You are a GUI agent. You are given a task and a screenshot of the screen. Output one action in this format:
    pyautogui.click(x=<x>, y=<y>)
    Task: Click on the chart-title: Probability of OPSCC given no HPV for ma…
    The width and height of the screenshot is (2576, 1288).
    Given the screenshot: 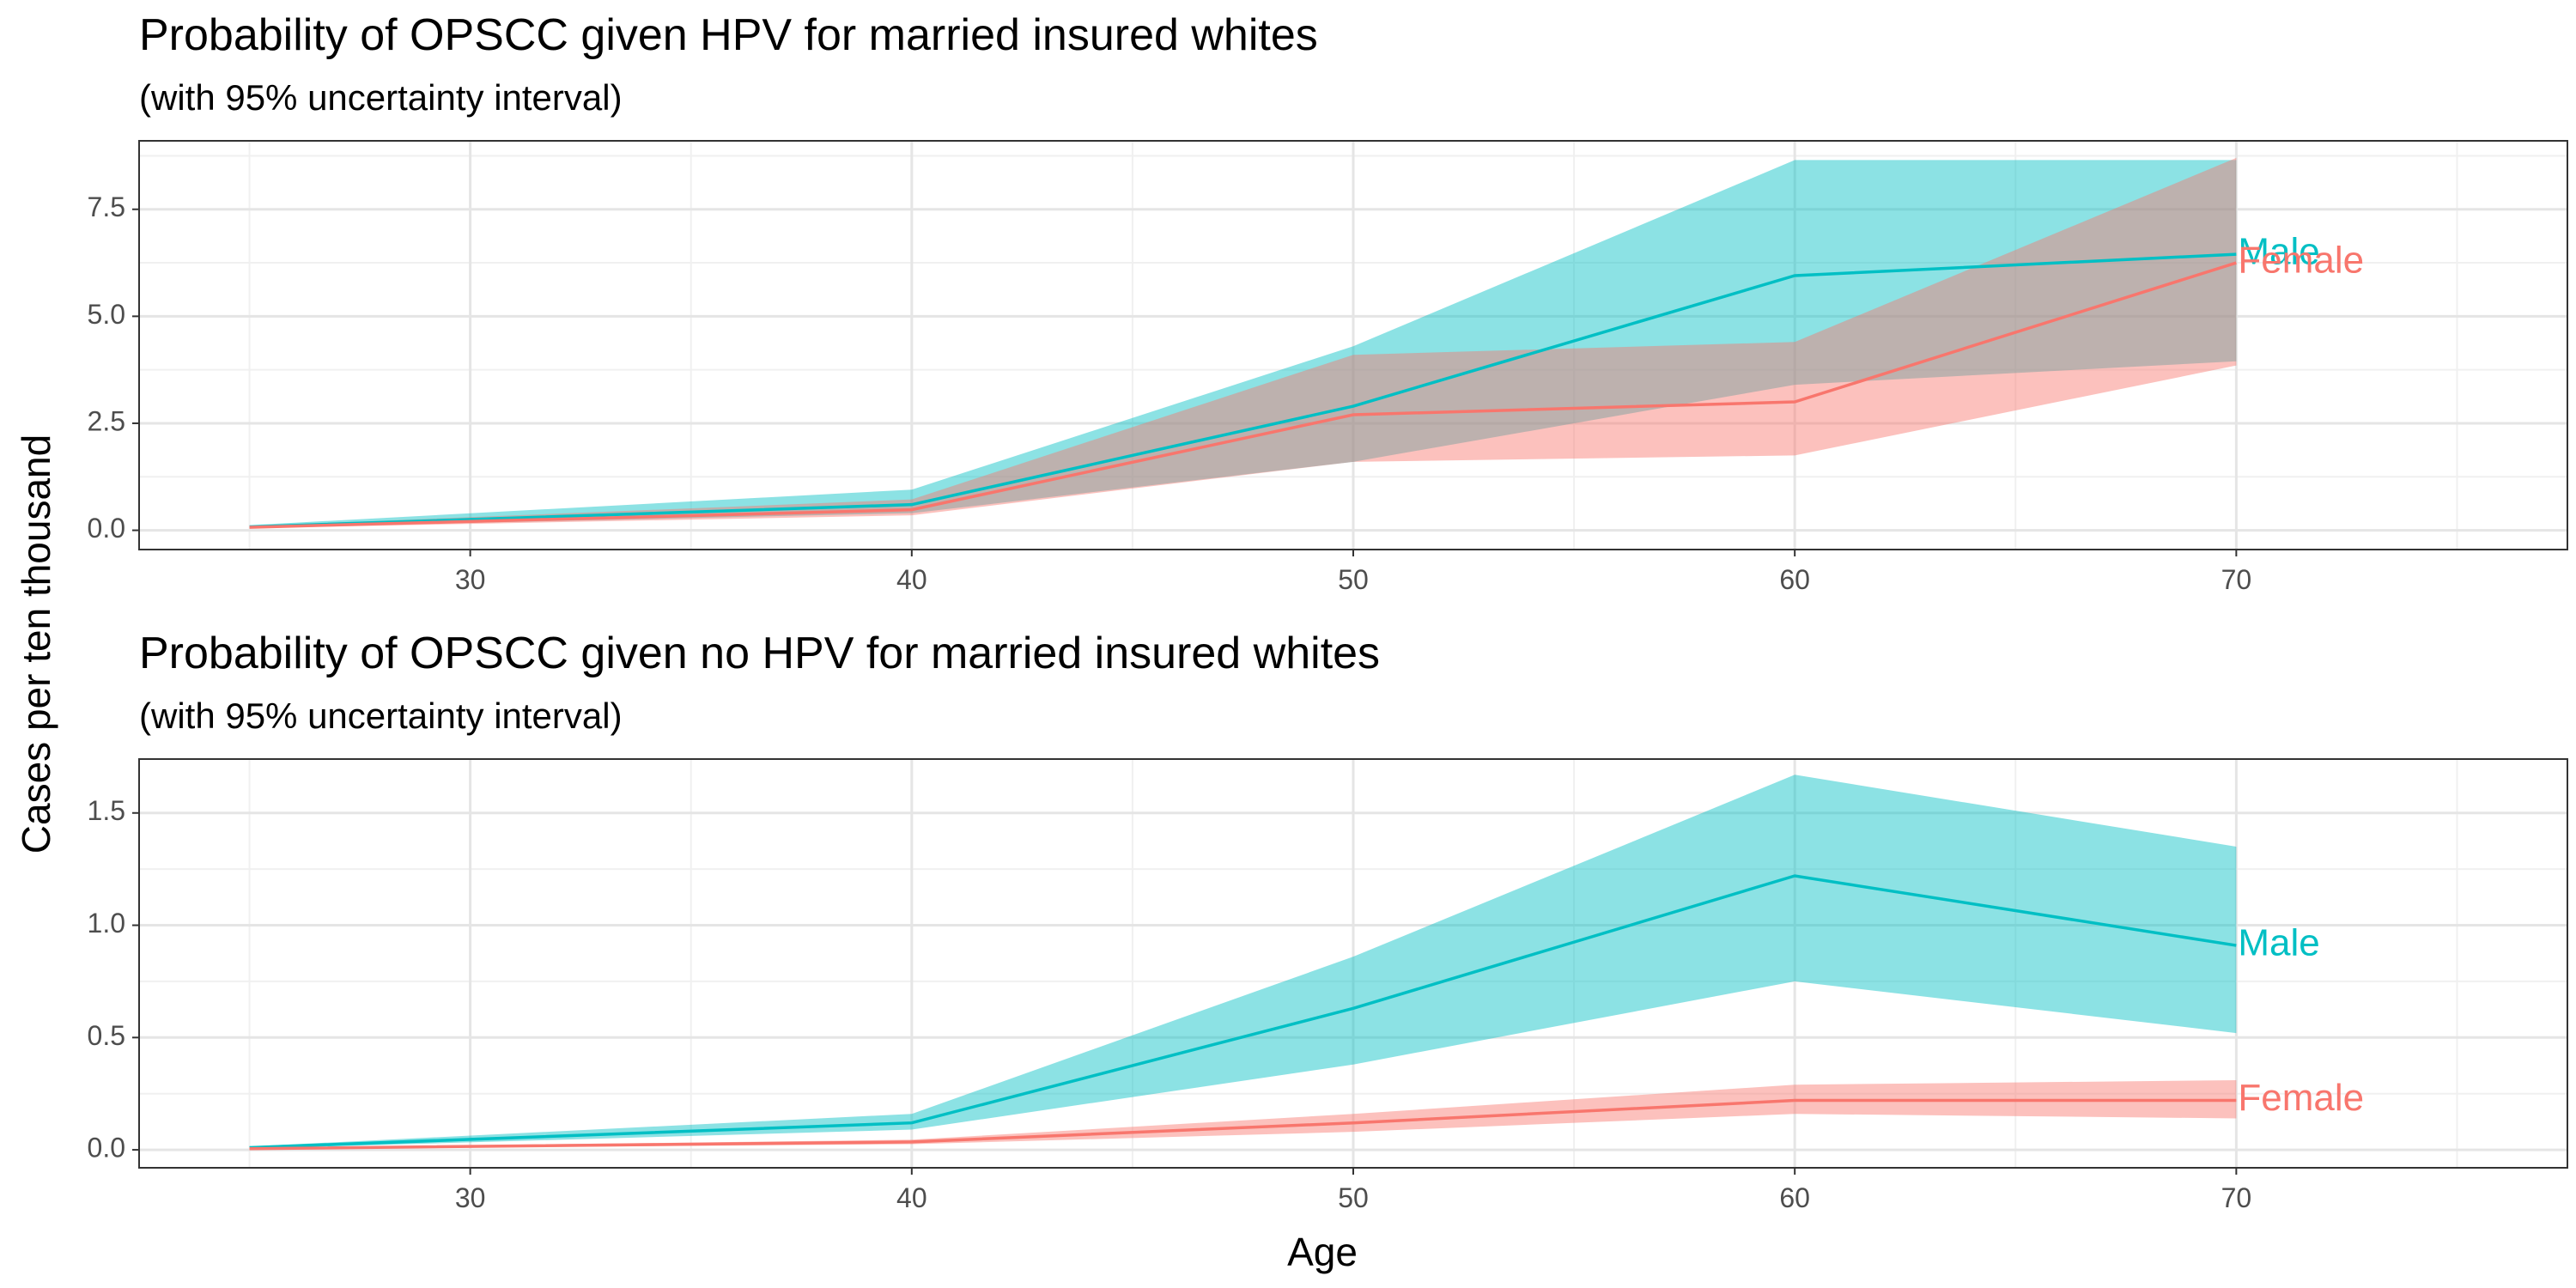 What is the action you would take?
    pyautogui.click(x=759, y=653)
    